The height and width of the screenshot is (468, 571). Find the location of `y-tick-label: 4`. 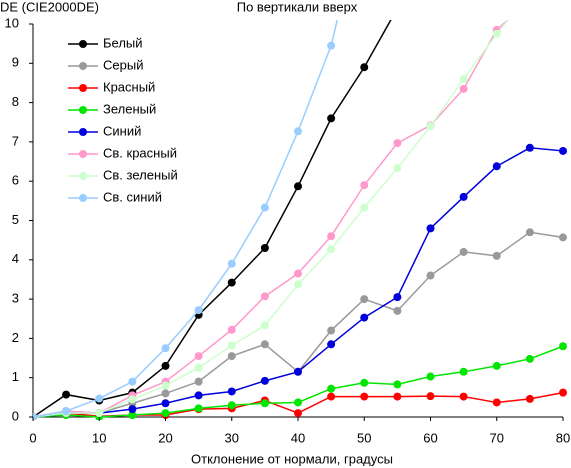

y-tick-label: 4 is located at coordinates (15, 258).